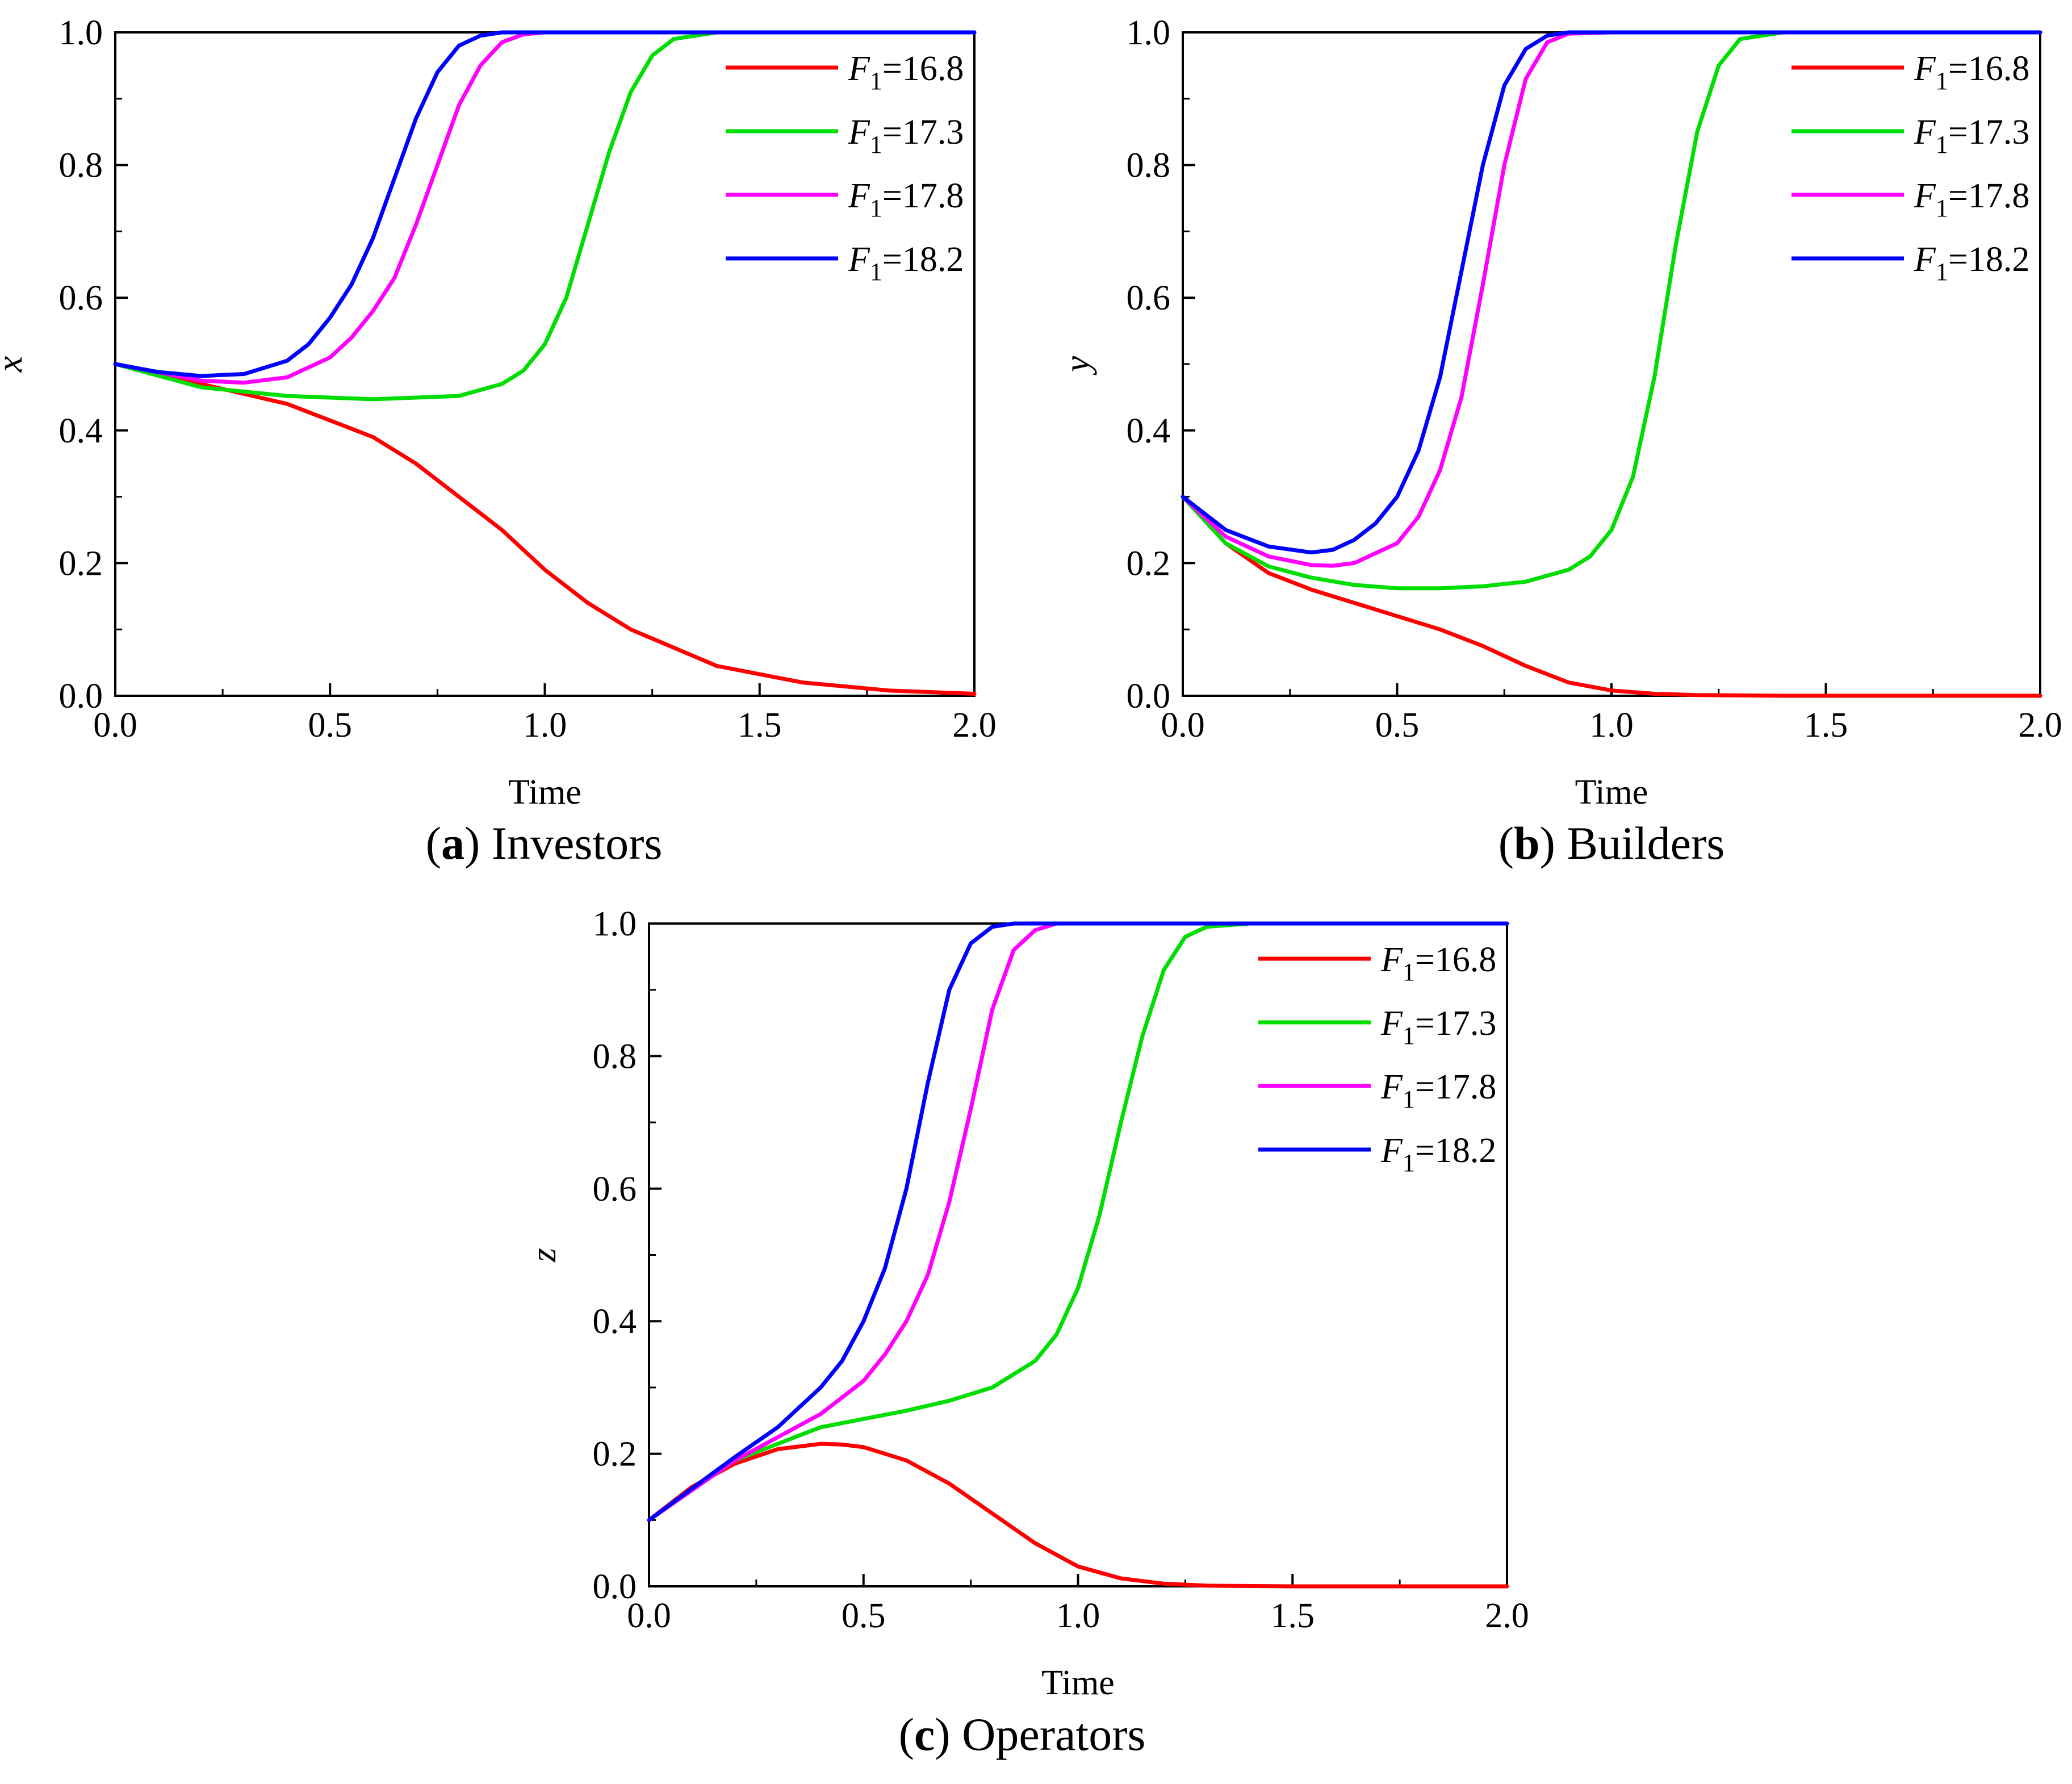 This screenshot has height=1784, width=2072. What do you see at coordinates (15, 364) in the screenshot?
I see `y-axis-title: x` at bounding box center [15, 364].